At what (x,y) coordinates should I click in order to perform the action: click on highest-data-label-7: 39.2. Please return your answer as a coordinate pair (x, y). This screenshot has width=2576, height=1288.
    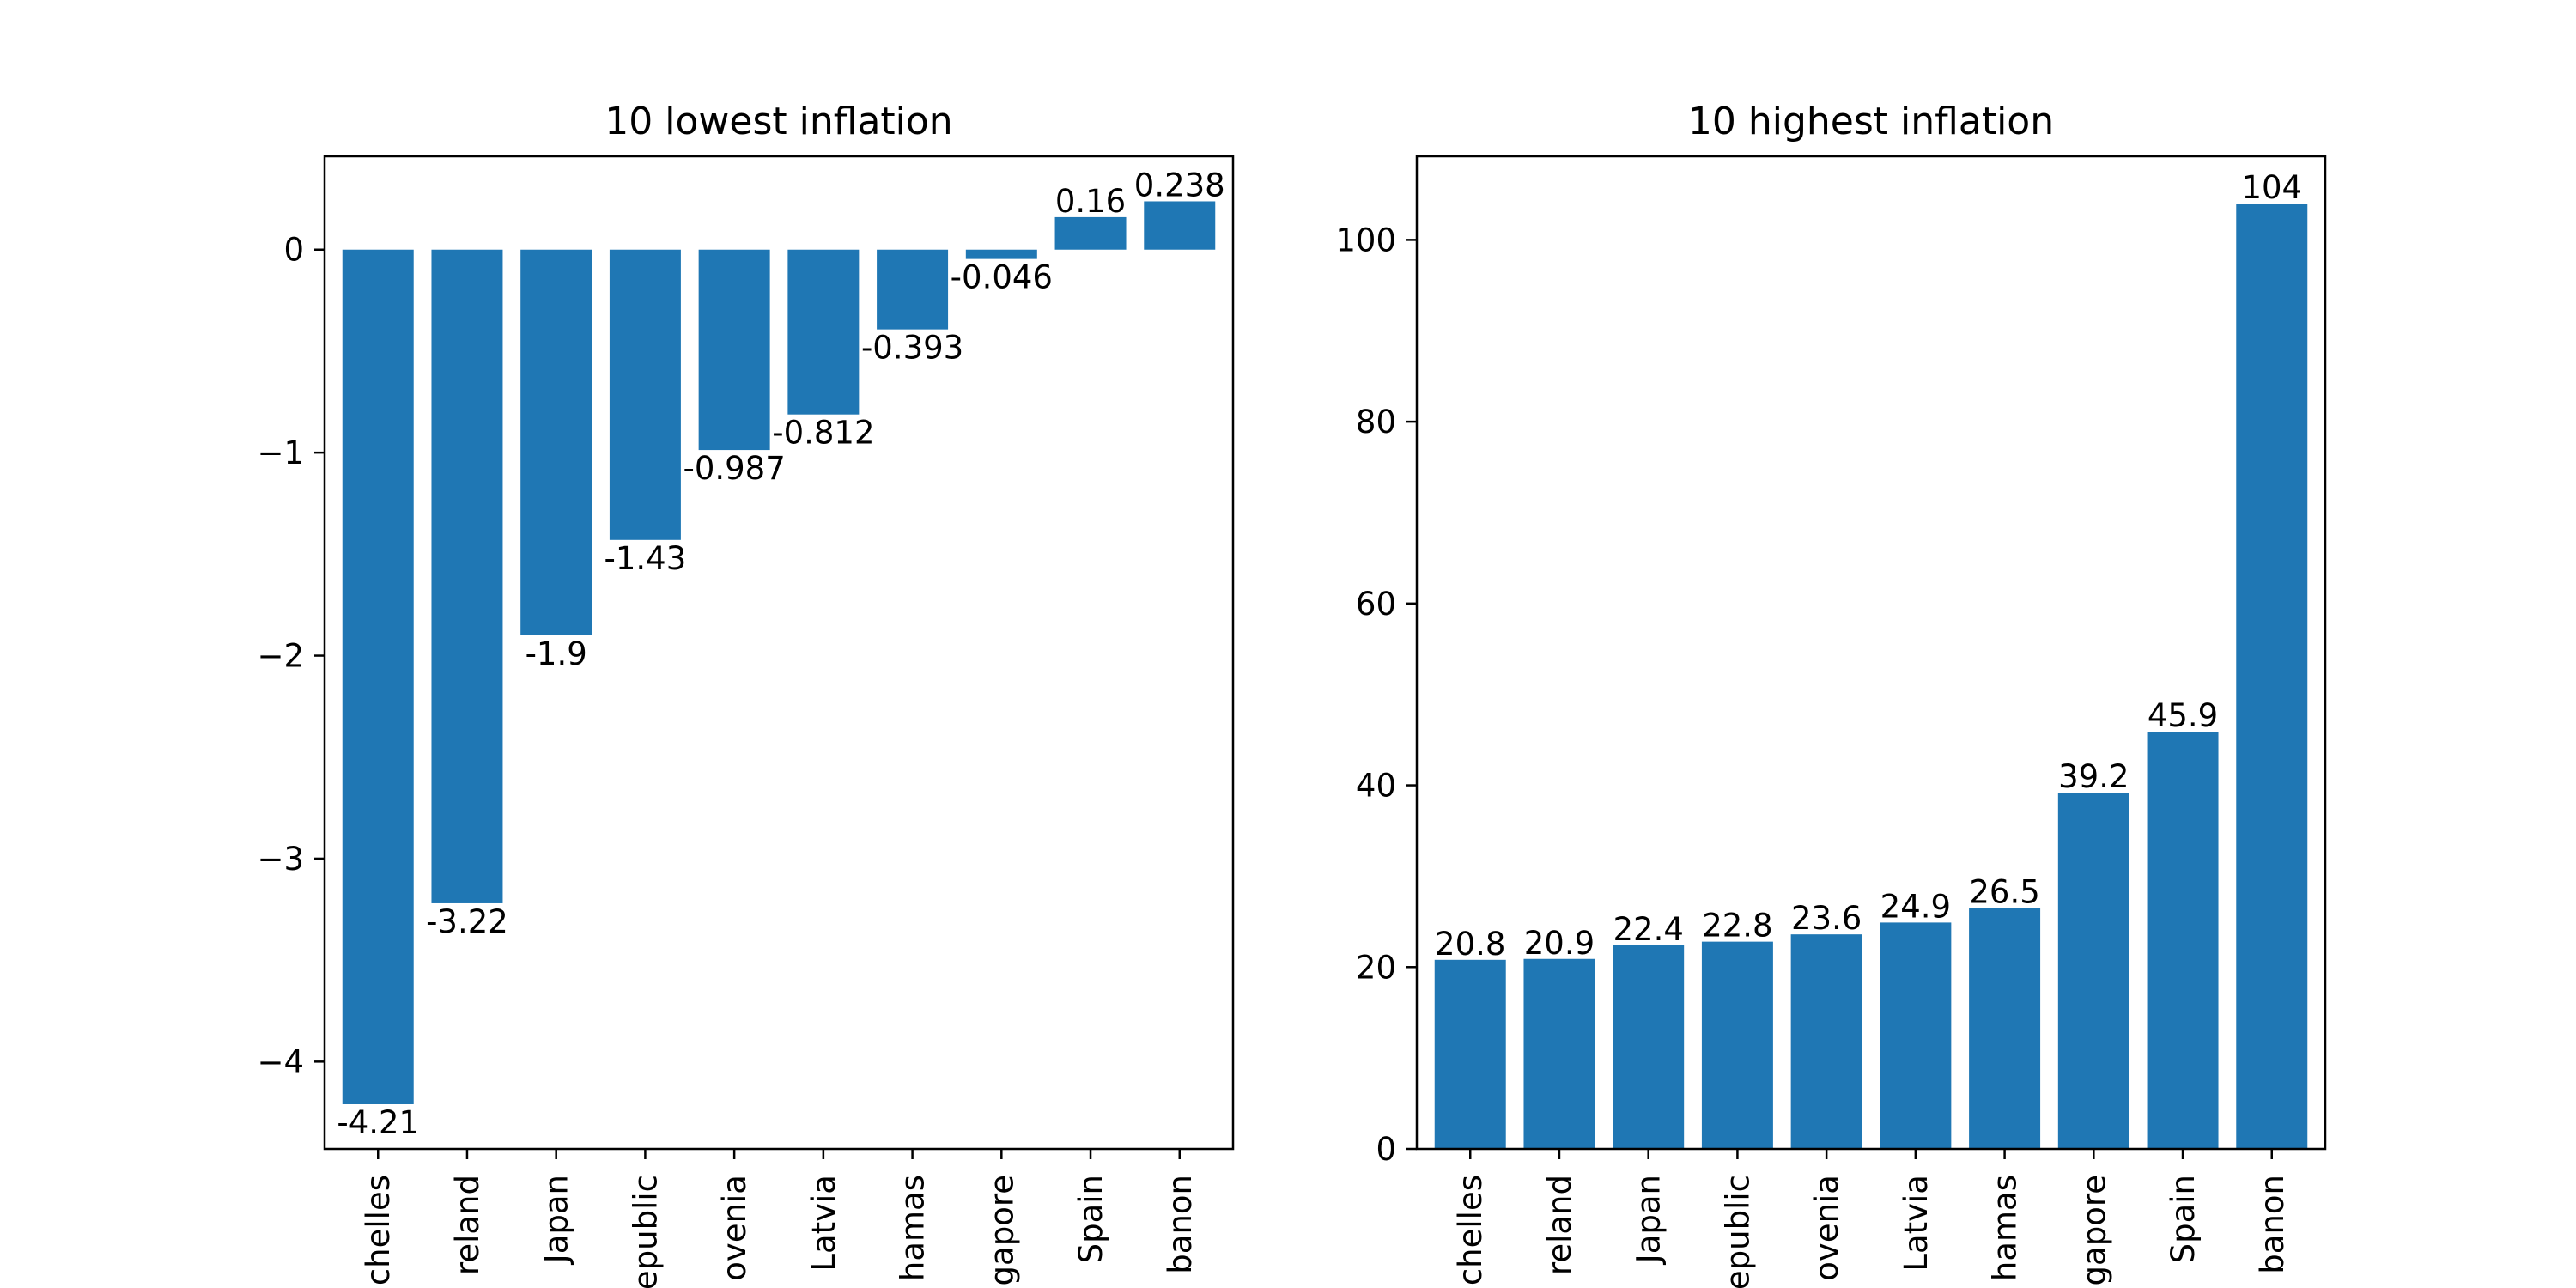
    Looking at the image, I should click on (2093, 777).